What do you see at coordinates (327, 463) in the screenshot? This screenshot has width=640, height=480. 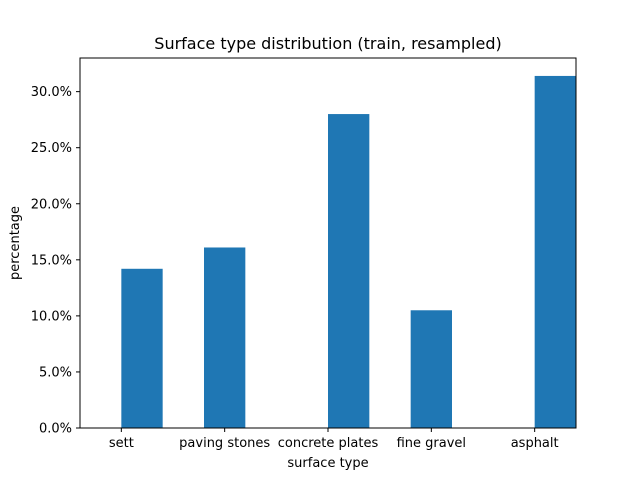 I see `x-axis-label: surface type` at bounding box center [327, 463].